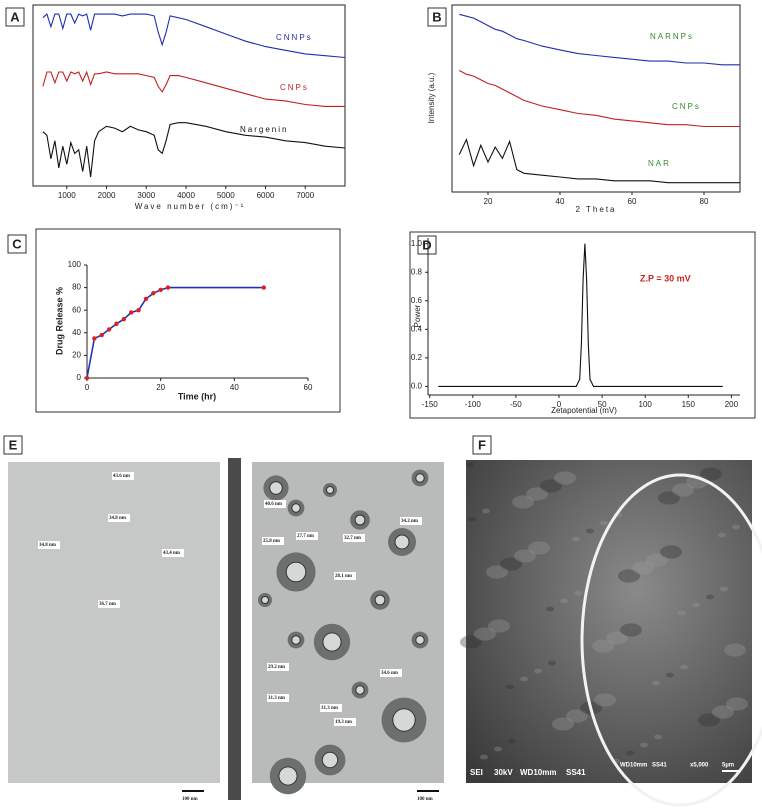  I want to click on size-annotation: 34.8 nm, so click(48, 545).